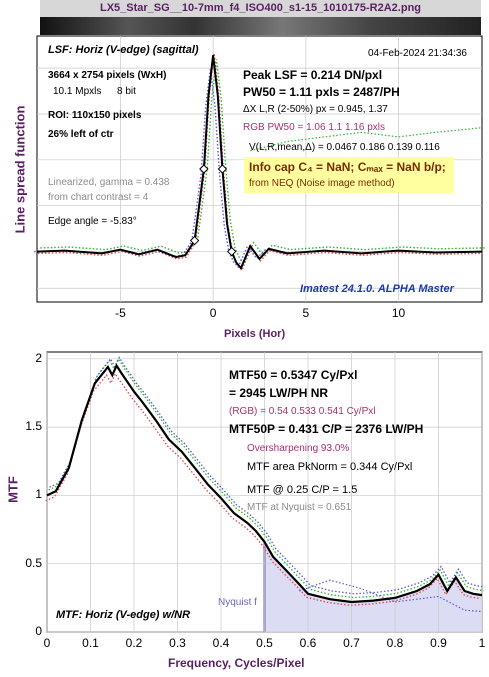 The width and height of the screenshot is (489, 677). What do you see at coordinates (20, 169) in the screenshot?
I see `lsf-y-label: Line spread function` at bounding box center [20, 169].